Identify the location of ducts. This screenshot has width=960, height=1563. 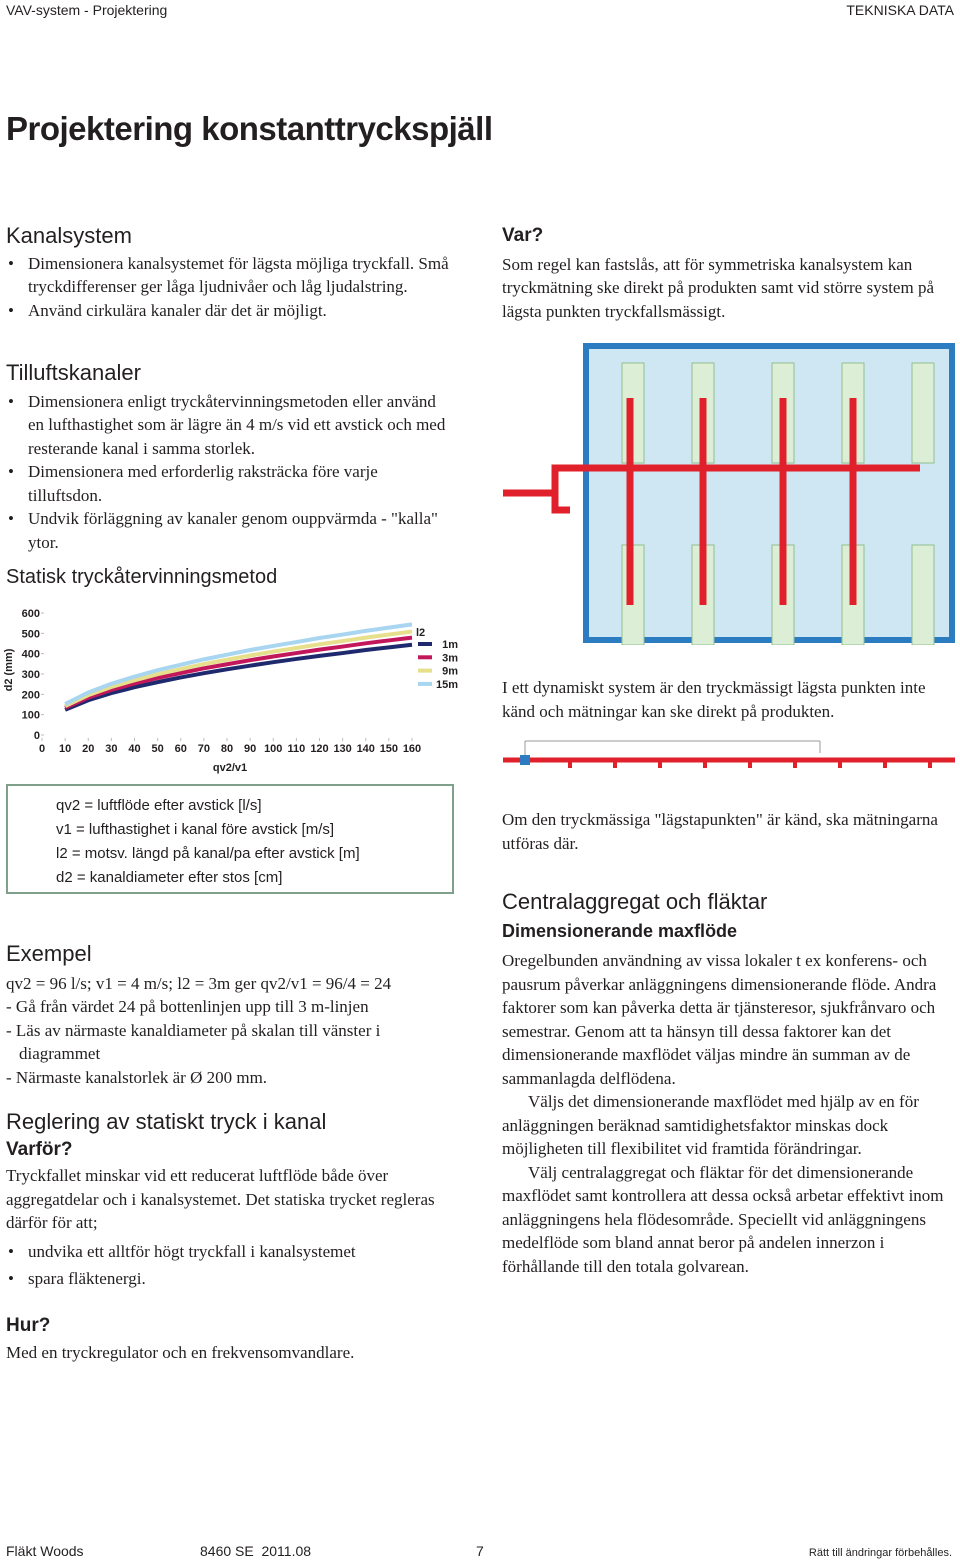
(711, 501).